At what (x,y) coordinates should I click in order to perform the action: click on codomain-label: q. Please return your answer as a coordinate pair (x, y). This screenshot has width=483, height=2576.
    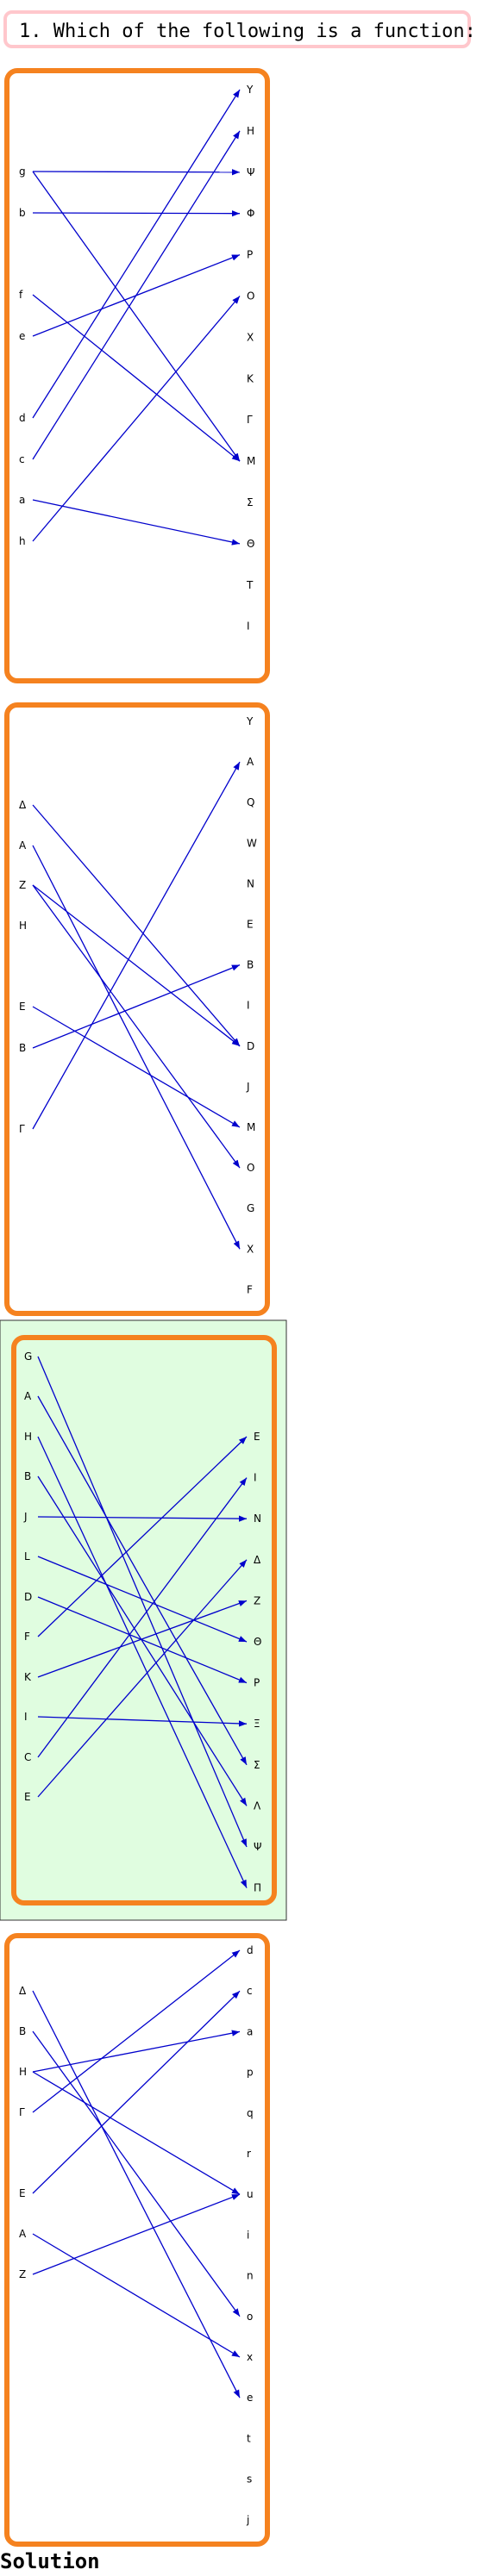
    Looking at the image, I should click on (251, 2113).